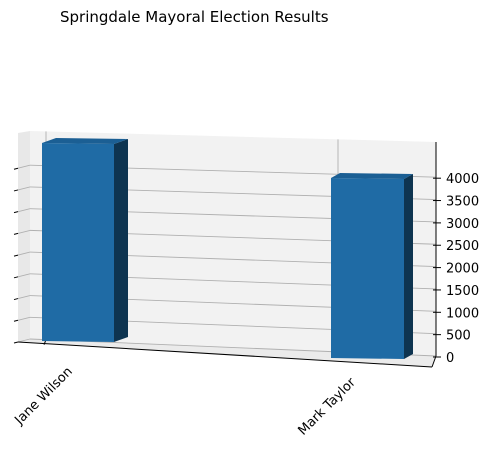 Image resolution: width=502 pixels, height=455 pixels. What do you see at coordinates (434, 361) in the screenshot?
I see `axis-corner` at bounding box center [434, 361].